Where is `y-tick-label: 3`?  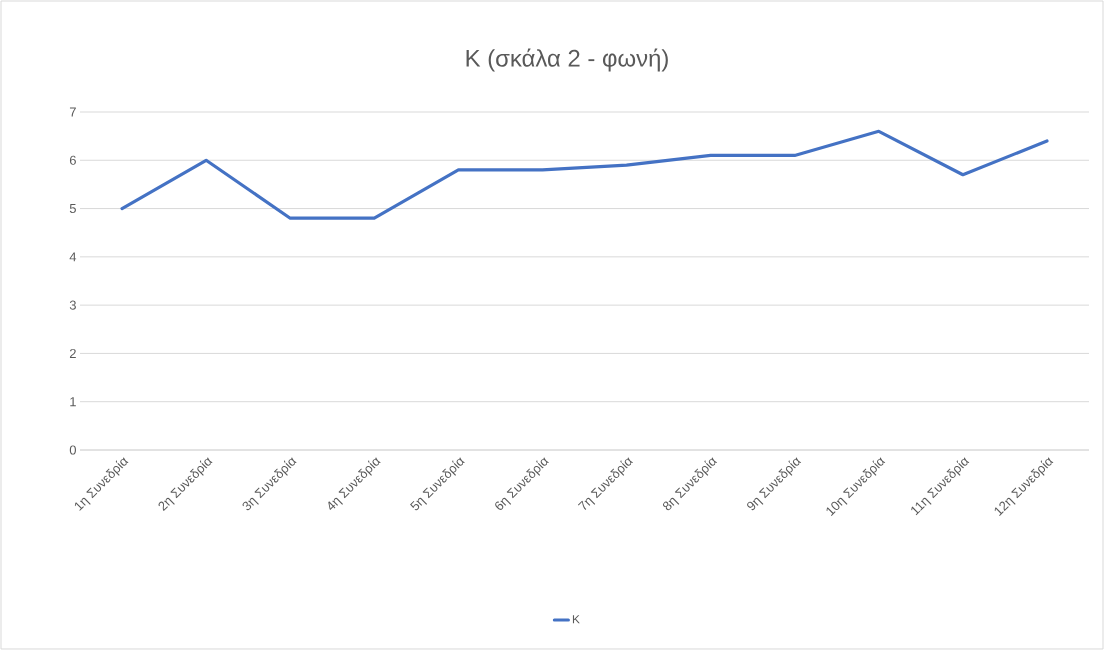
y-tick-label: 3 is located at coordinates (72, 305).